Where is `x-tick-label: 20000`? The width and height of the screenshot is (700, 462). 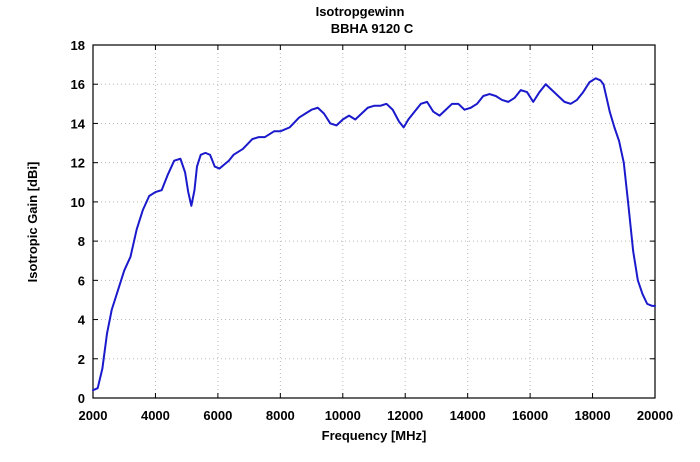
x-tick-label: 20000 is located at coordinates (655, 415).